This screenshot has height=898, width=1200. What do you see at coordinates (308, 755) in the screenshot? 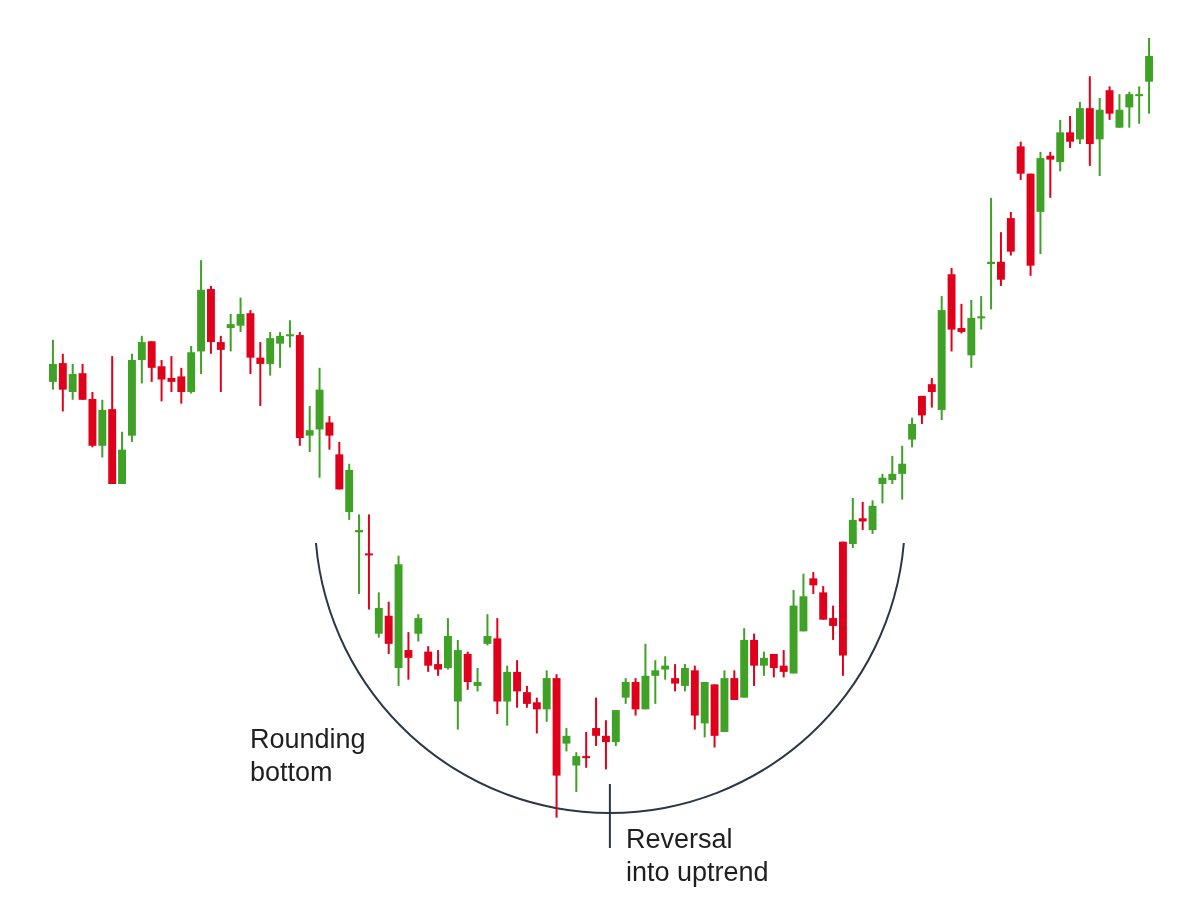
I see `annotation: Rounding bottom` at bounding box center [308, 755].